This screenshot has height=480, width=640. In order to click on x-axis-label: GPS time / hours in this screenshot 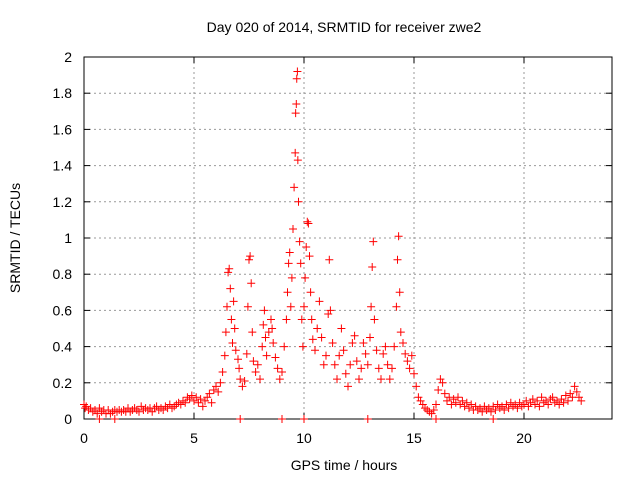, I will do `click(344, 465)`.